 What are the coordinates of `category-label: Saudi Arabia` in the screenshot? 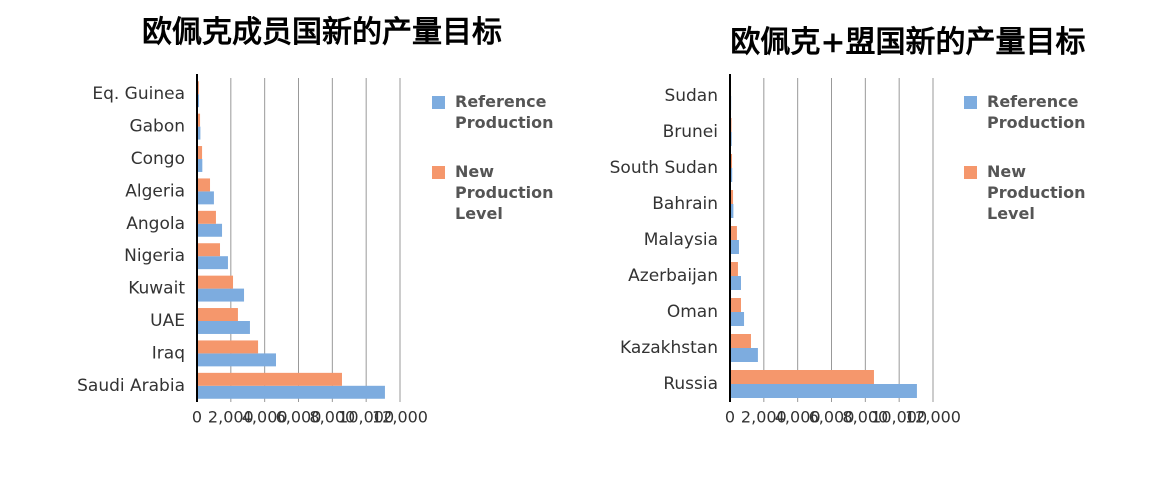 It's located at (131, 386).